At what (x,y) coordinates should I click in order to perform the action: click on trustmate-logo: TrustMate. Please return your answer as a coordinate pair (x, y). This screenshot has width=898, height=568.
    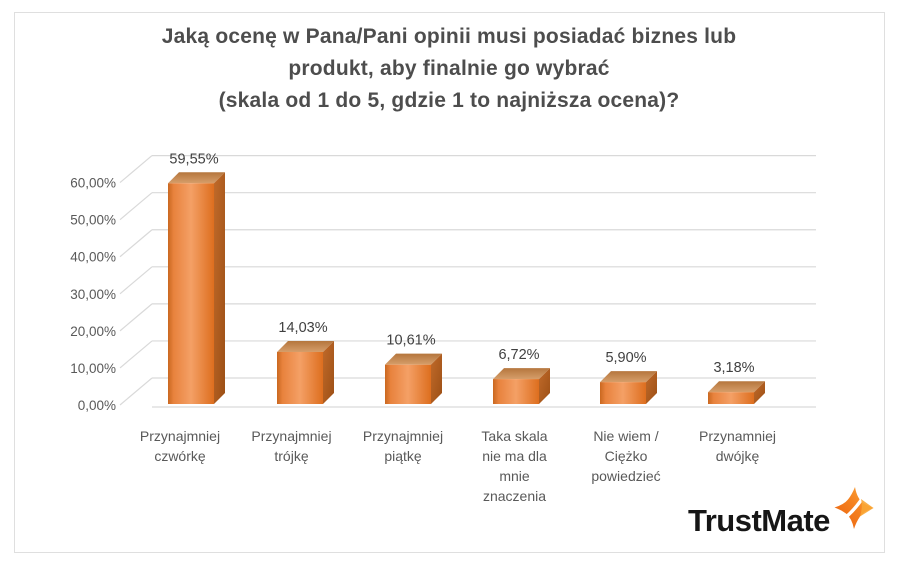
    Looking at the image, I should click on (784, 518).